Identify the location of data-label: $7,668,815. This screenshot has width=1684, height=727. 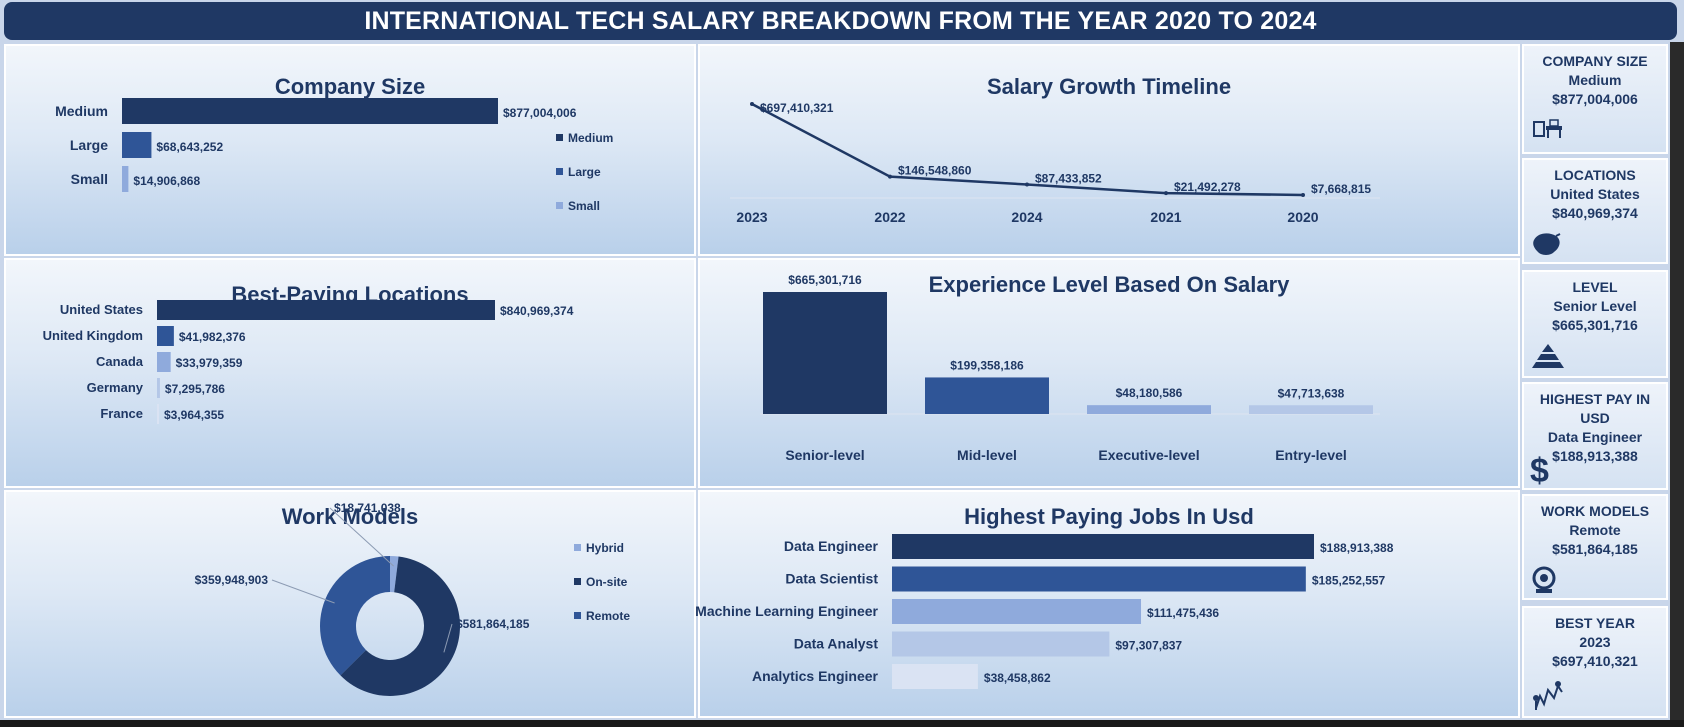
(1341, 189).